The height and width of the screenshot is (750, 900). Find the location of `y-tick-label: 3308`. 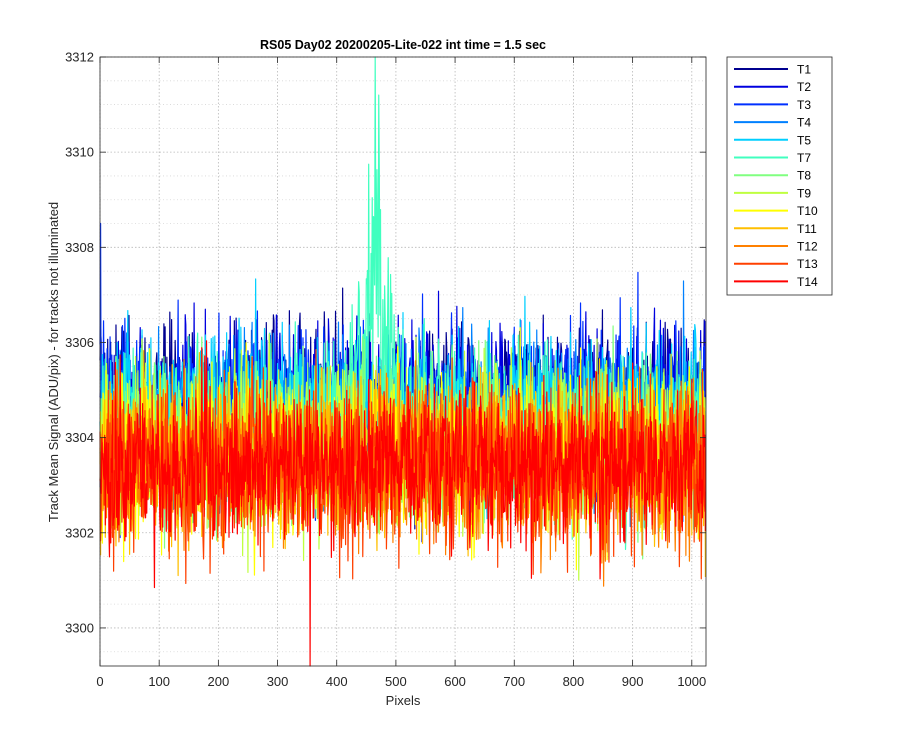

y-tick-label: 3308 is located at coordinates (79, 247).